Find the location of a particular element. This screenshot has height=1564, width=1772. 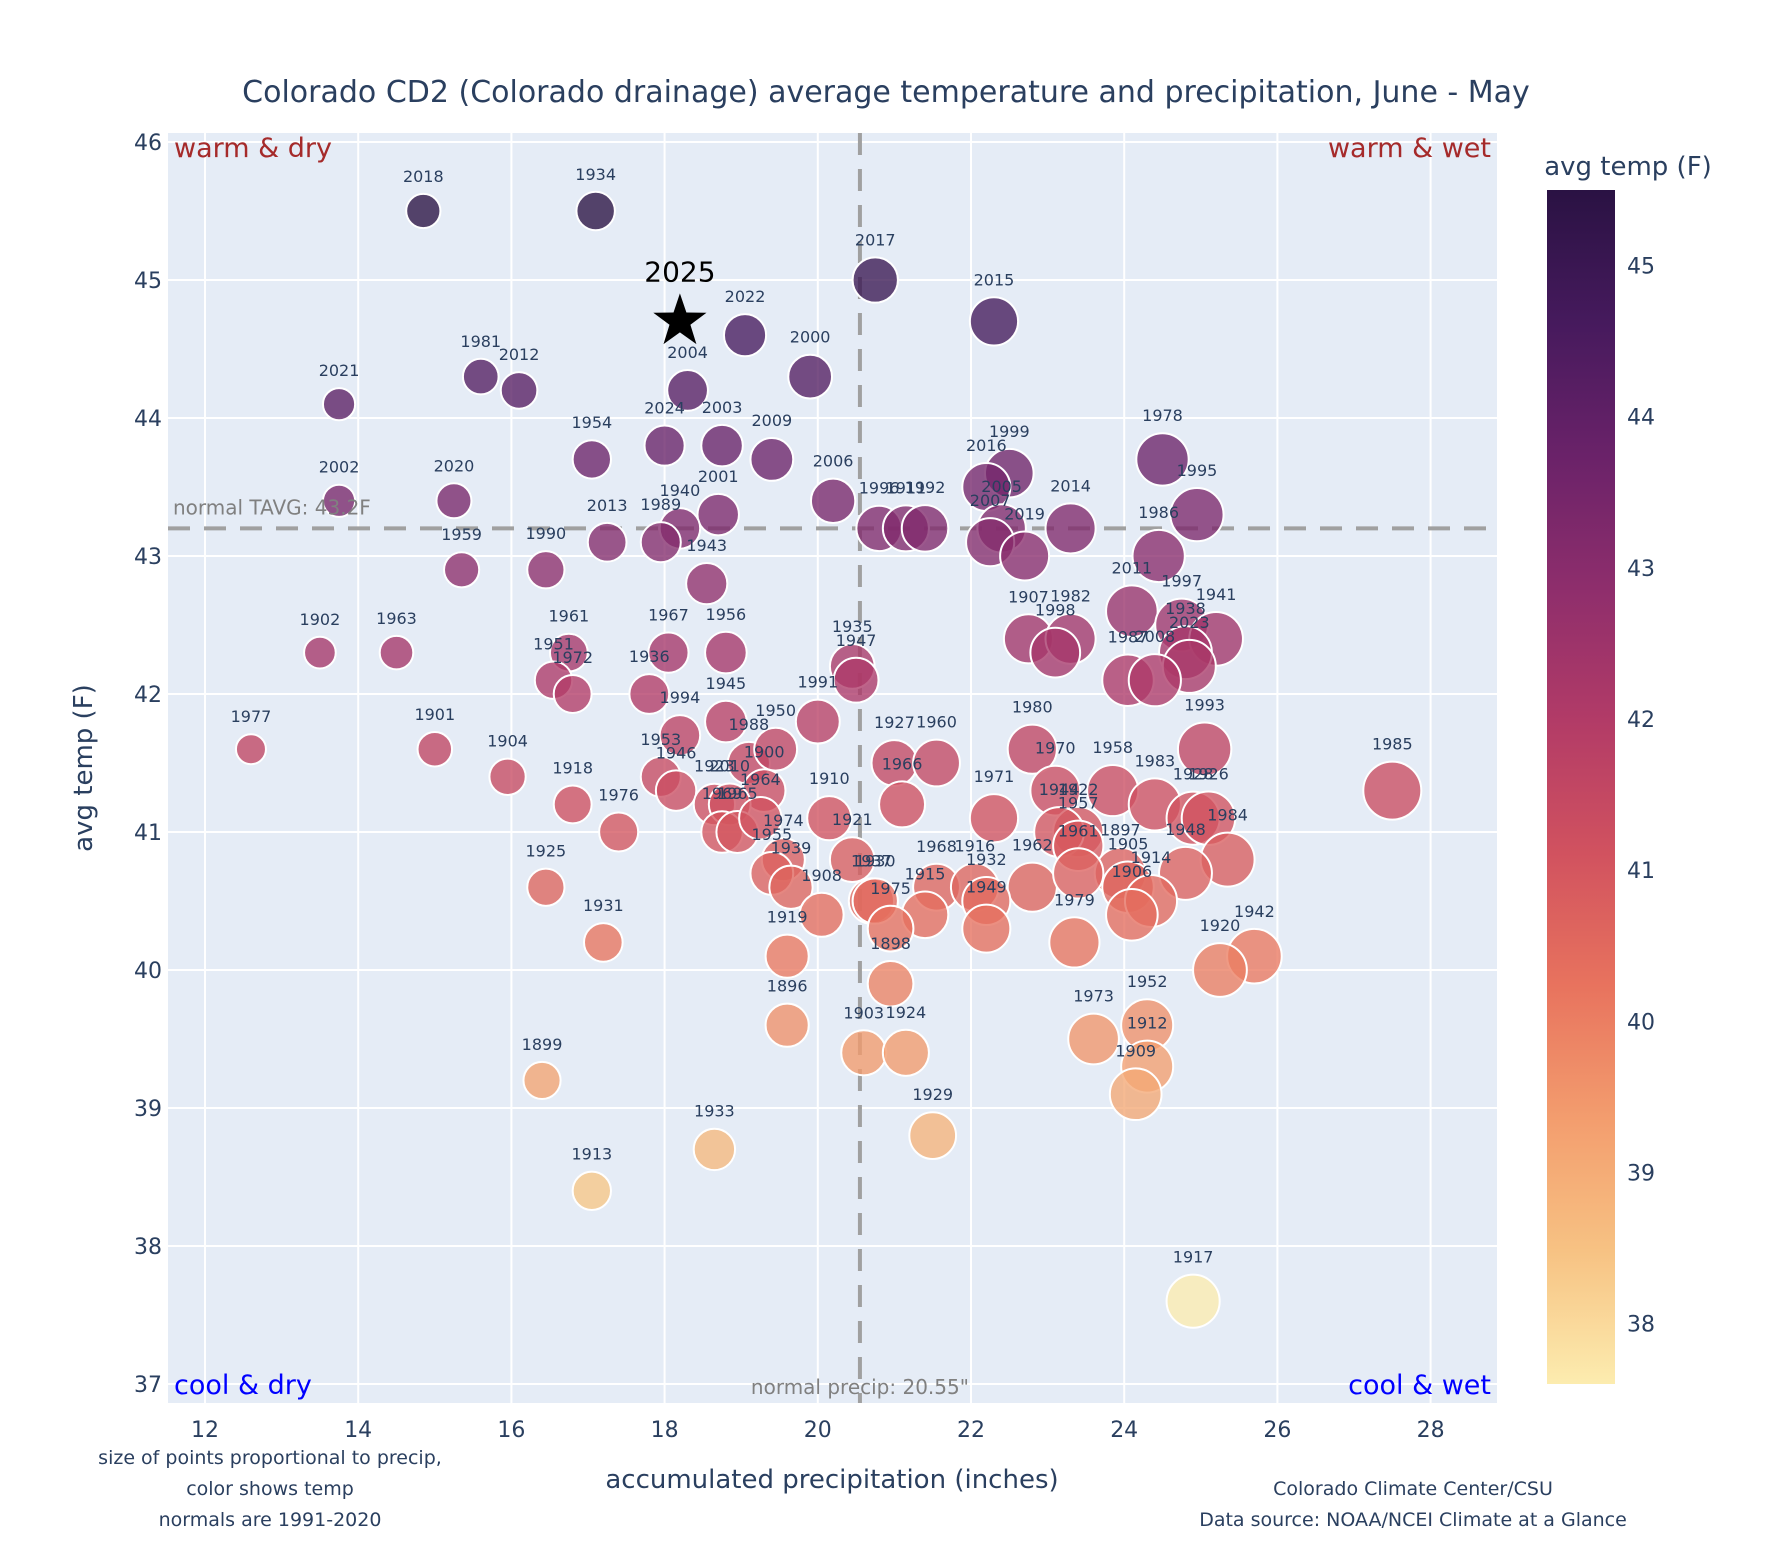

point-label: 1902 is located at coordinates (320, 619).